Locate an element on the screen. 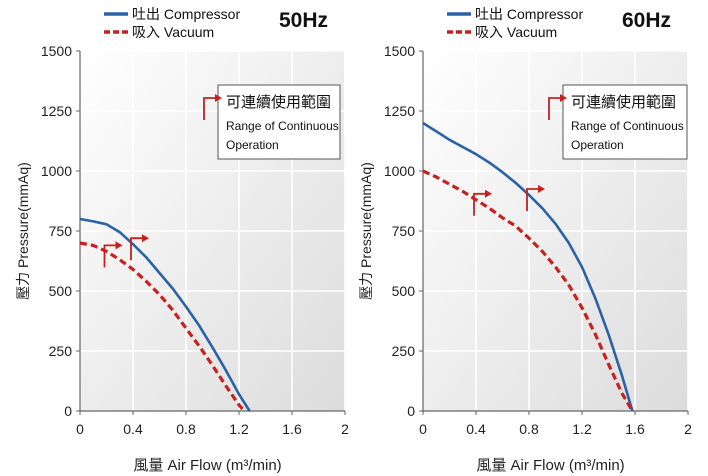 This screenshot has height=476, width=708. series-line-compressor is located at coordinates (165, 314).